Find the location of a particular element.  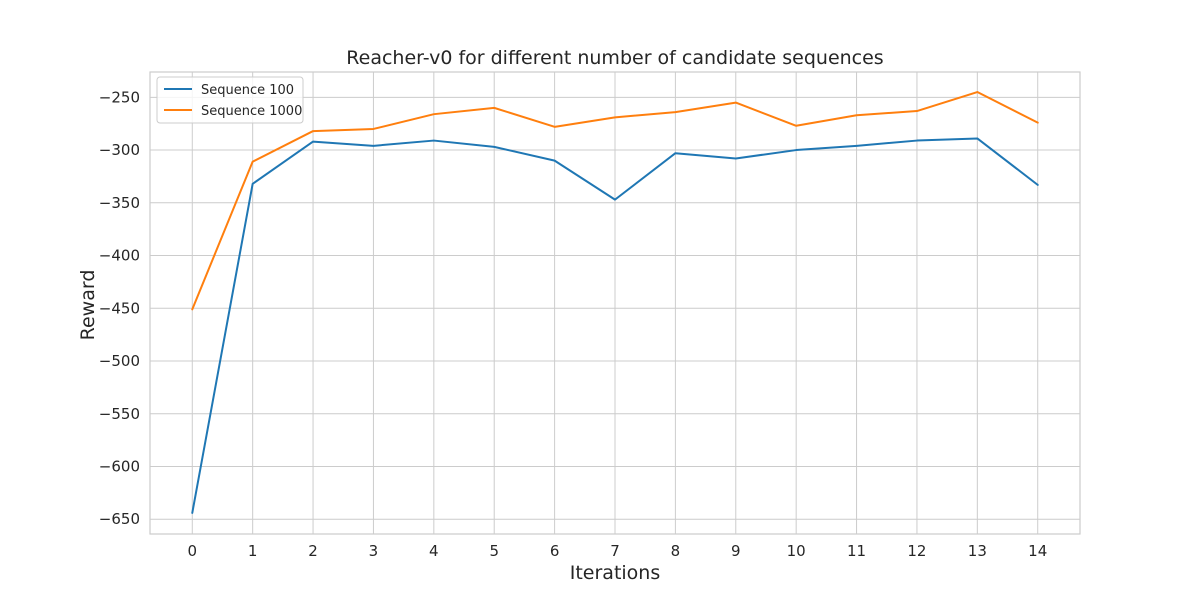

x-tick-label: 2 is located at coordinates (313, 551).